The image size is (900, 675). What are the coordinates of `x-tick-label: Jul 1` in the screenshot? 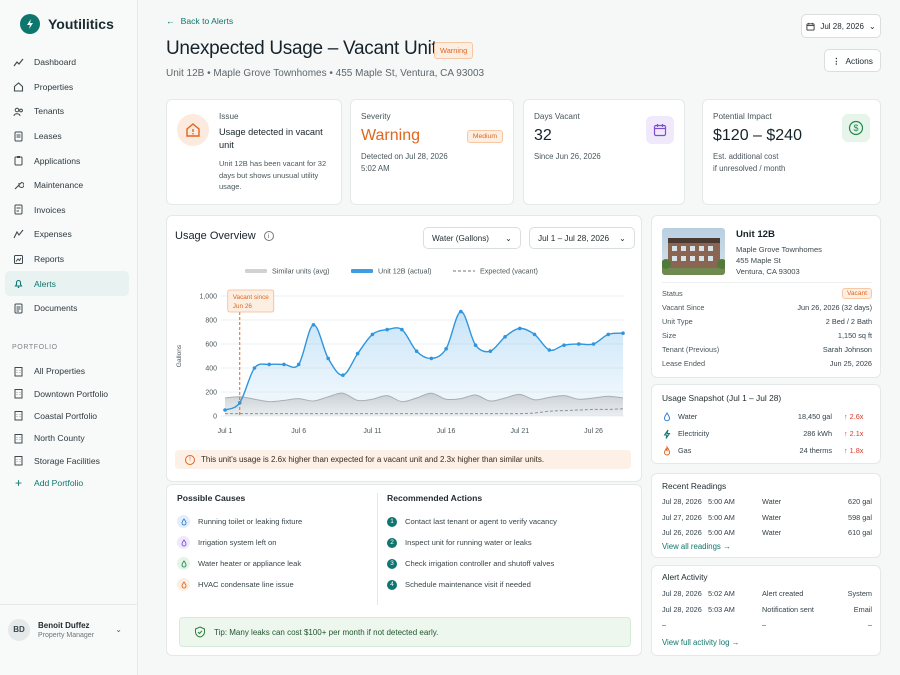 It's located at (225, 431).